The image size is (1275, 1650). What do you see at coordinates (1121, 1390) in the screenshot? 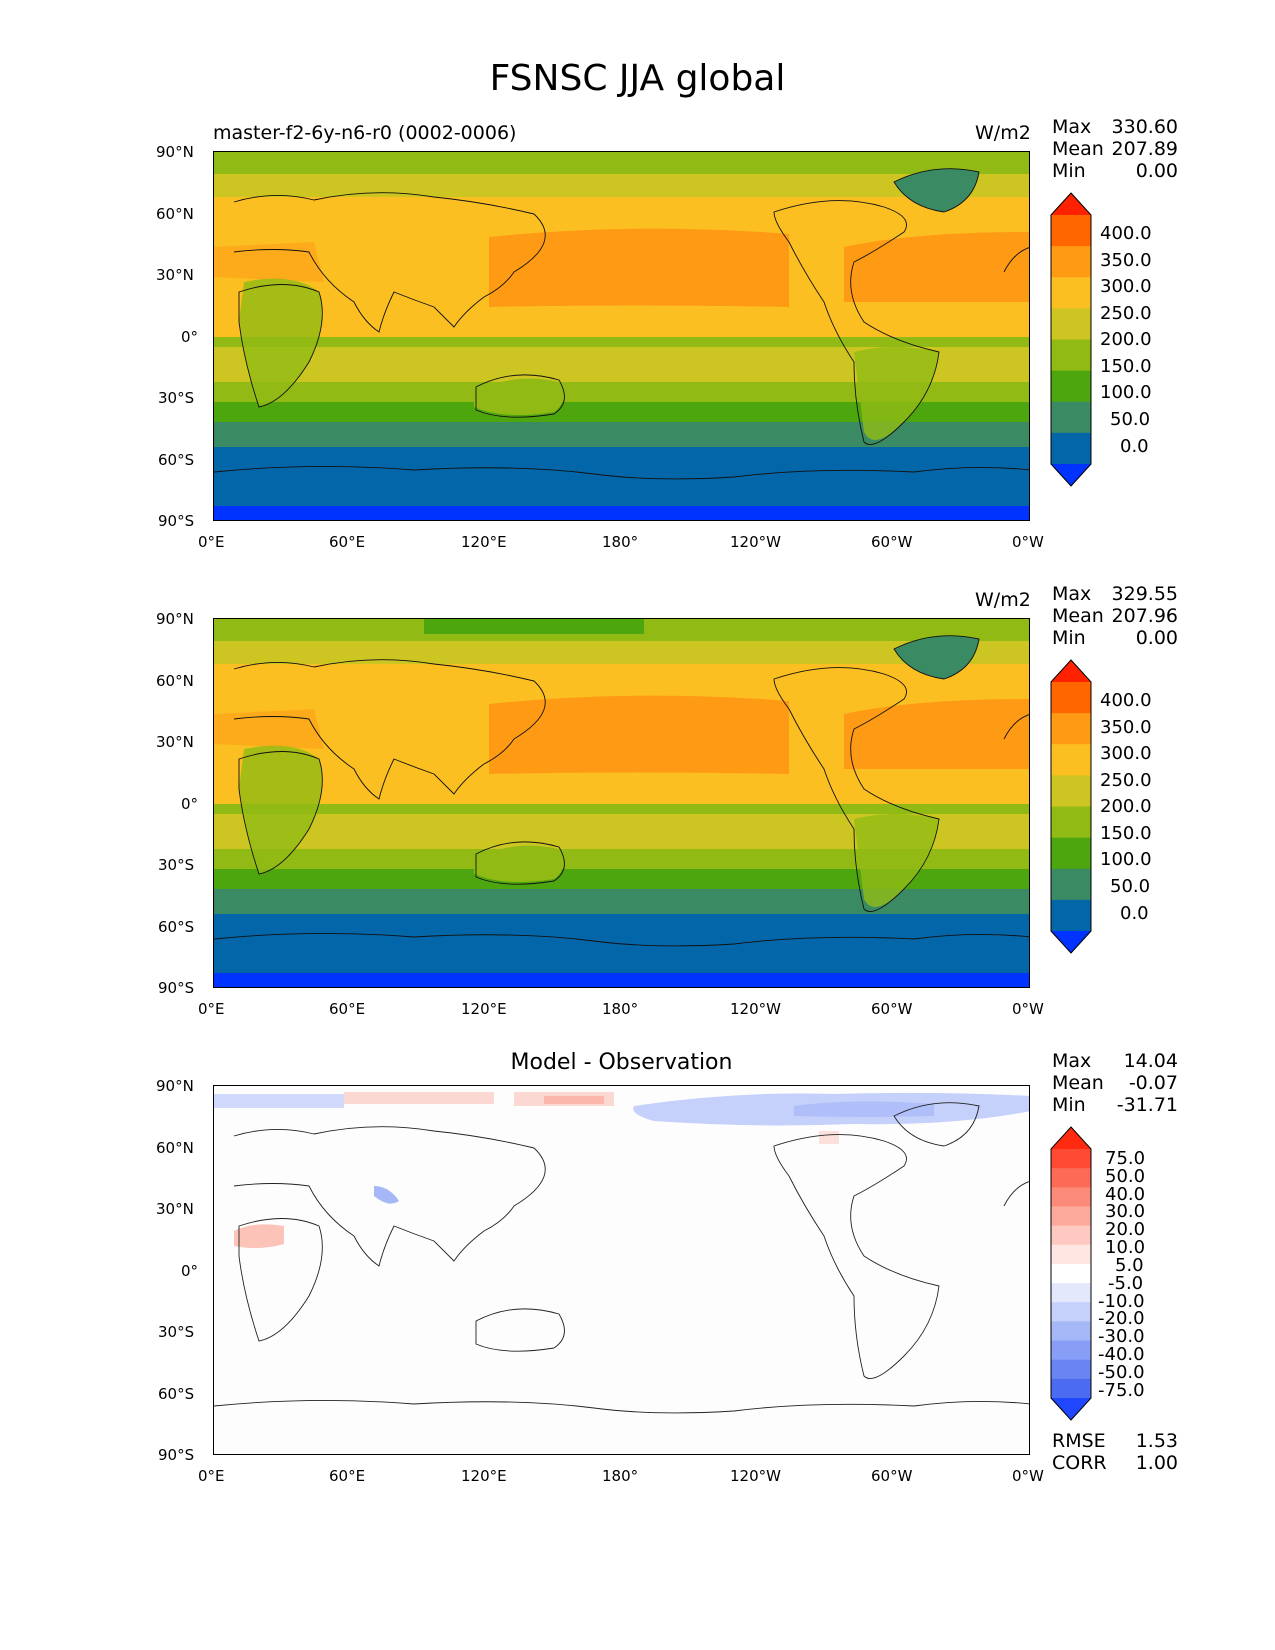
I see `colorbar-label: -75.0` at bounding box center [1121, 1390].